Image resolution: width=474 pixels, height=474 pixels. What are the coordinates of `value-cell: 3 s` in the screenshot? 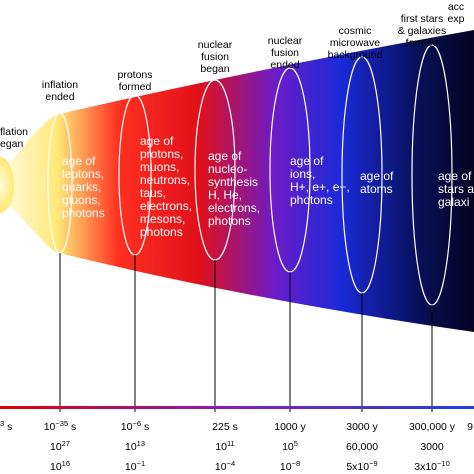 It's located at (6, 426).